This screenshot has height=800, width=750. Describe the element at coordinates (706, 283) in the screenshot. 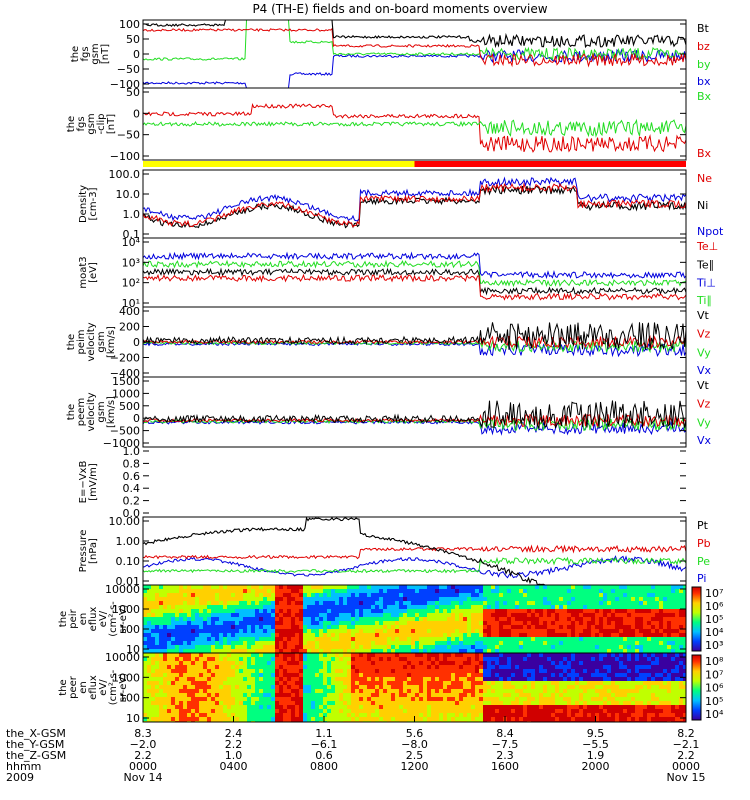

I see `legend-Ti⊥: Ti⊥` at that location.